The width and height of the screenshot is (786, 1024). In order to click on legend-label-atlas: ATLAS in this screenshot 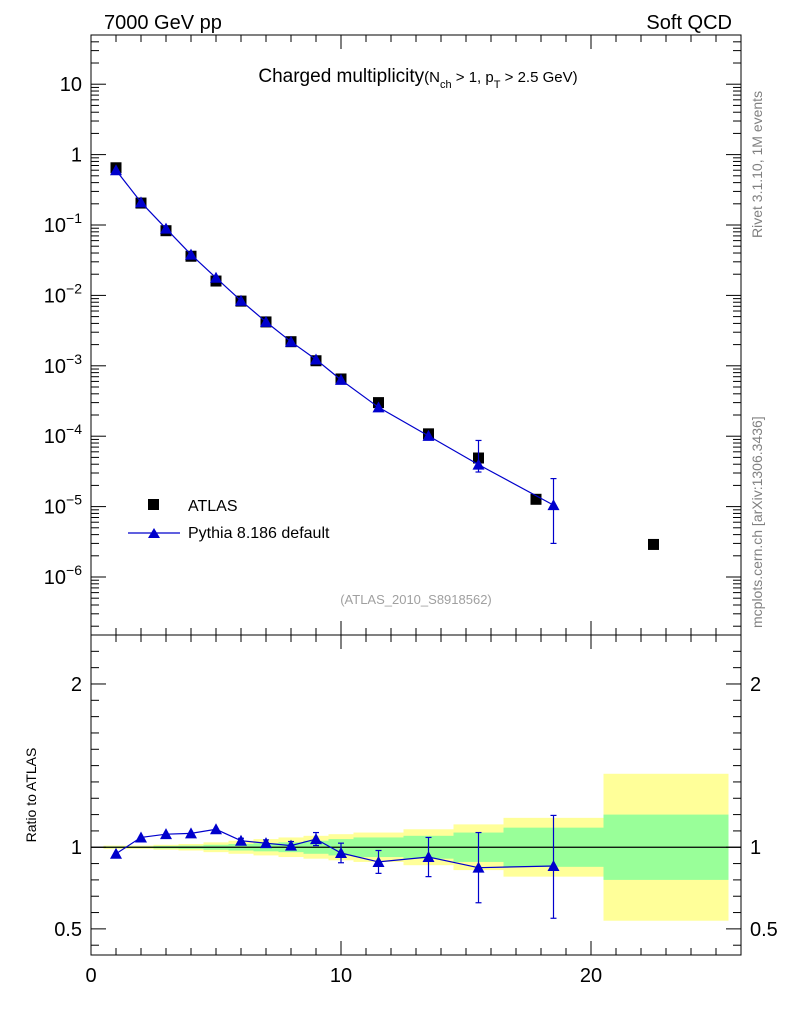, I will do `click(213, 506)`.